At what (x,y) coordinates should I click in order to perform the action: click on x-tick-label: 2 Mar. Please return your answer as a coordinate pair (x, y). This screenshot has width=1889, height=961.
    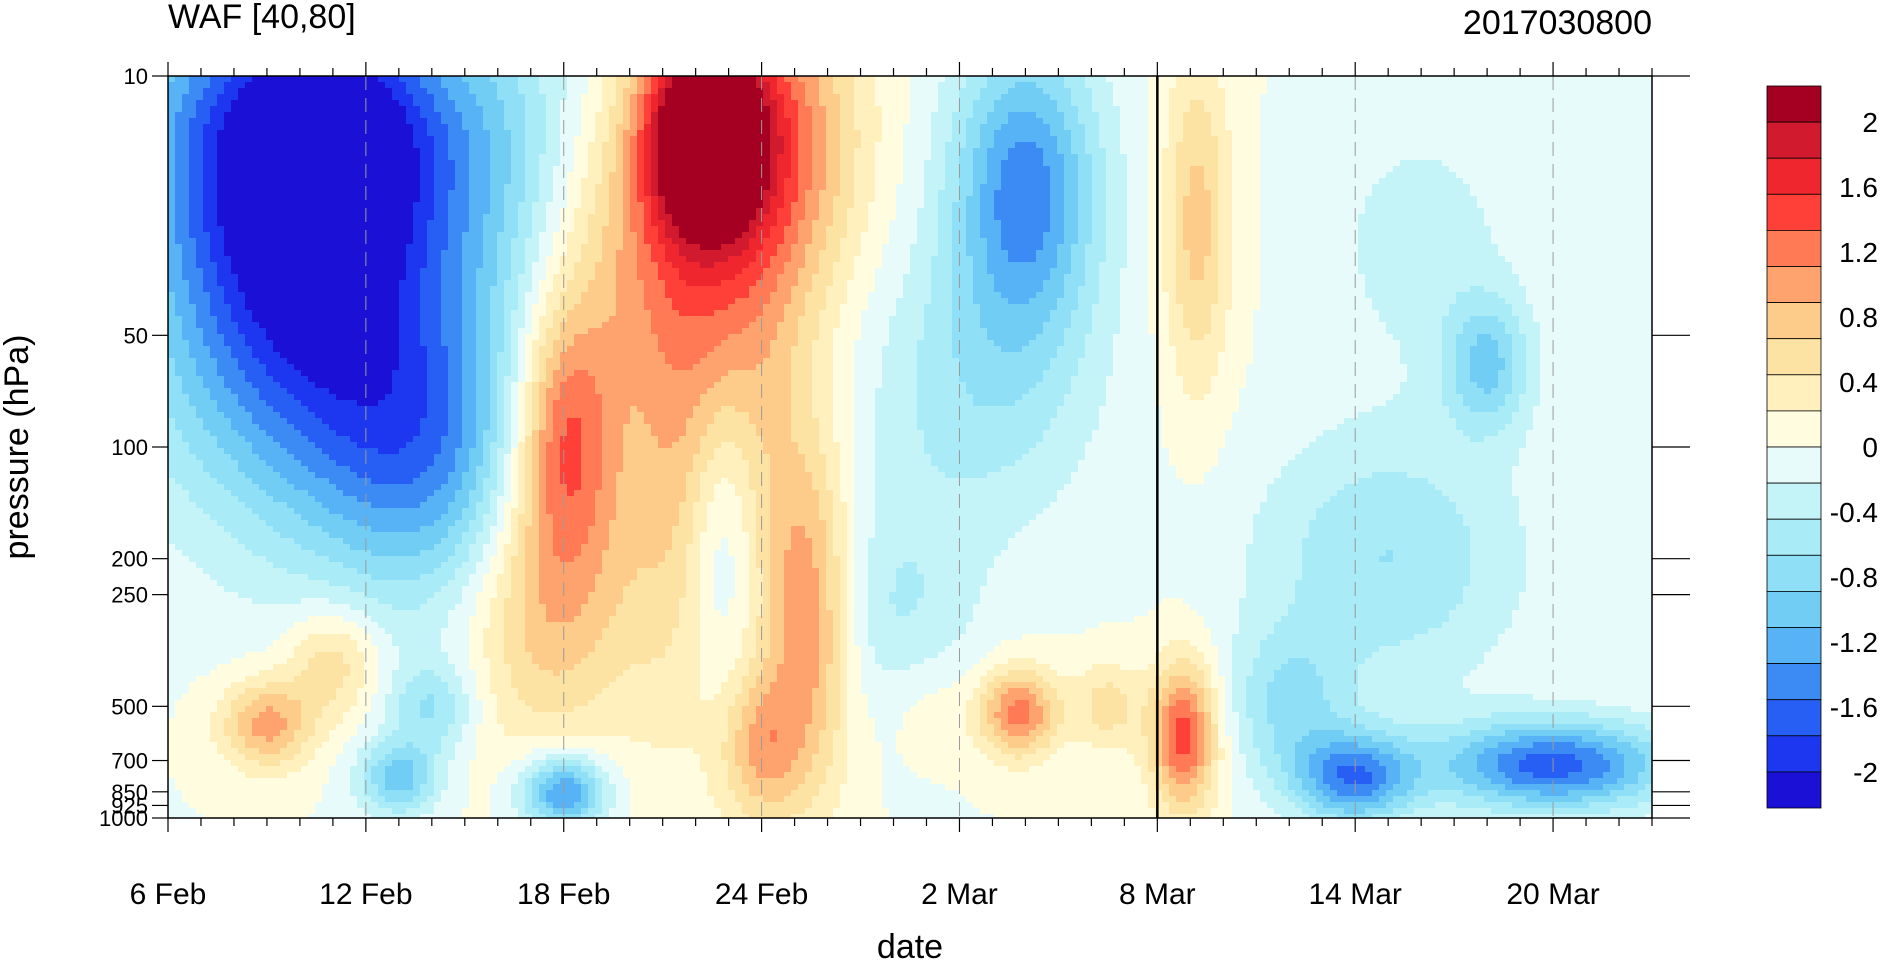
    Looking at the image, I should click on (959, 894).